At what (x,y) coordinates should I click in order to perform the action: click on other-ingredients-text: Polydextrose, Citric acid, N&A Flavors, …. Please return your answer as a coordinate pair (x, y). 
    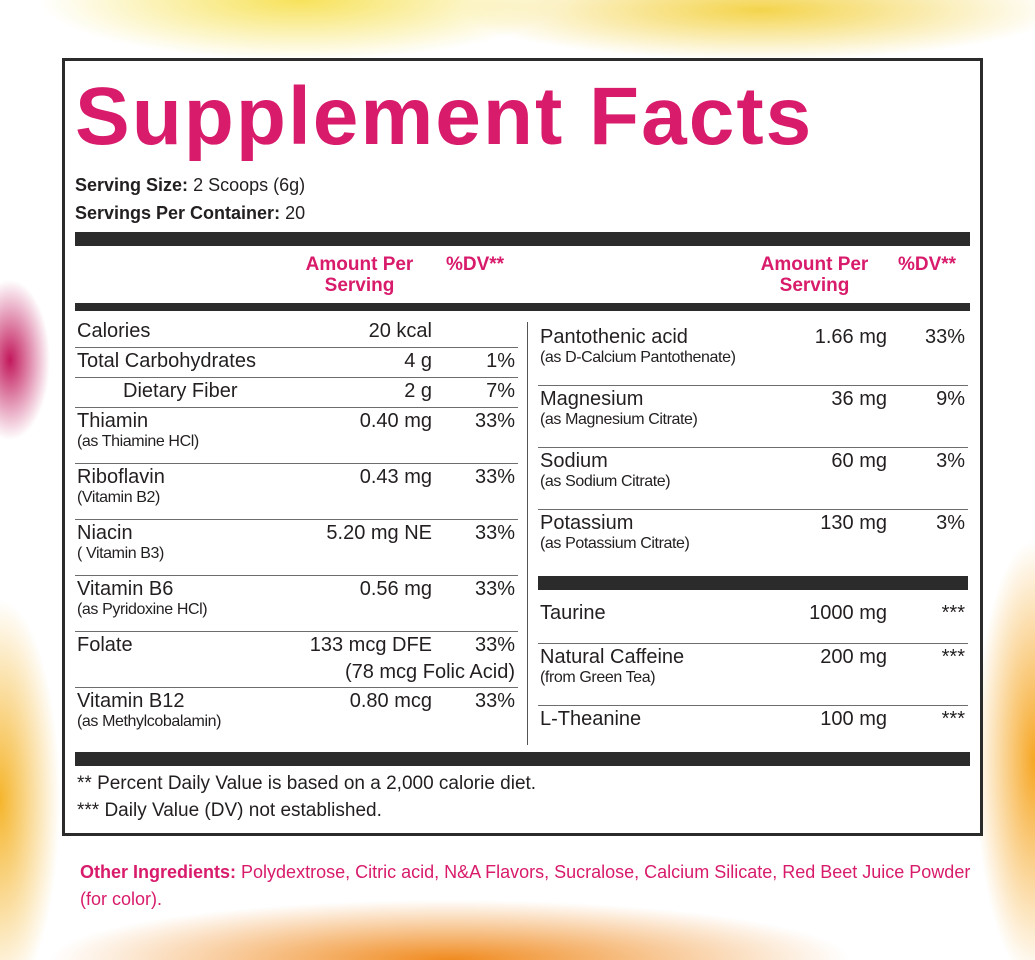
    Looking at the image, I should click on (525, 885).